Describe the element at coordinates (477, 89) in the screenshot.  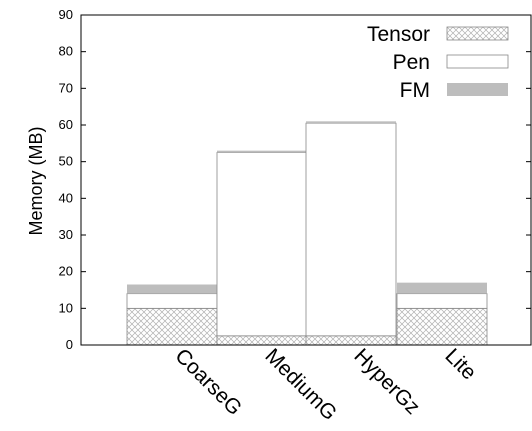
I see `legend-swatch-fm` at that location.